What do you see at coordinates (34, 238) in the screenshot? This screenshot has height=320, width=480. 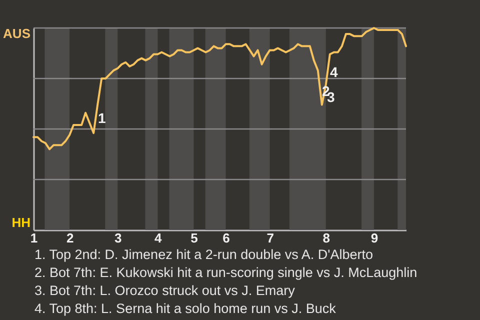 I see `x-tick-label: 1` at bounding box center [34, 238].